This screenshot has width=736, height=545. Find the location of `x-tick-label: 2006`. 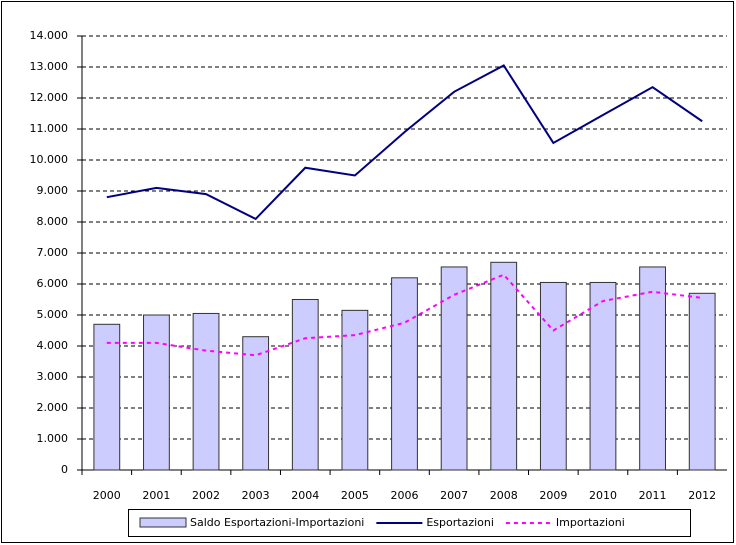

x-tick-label: 2006 is located at coordinates (405, 495).